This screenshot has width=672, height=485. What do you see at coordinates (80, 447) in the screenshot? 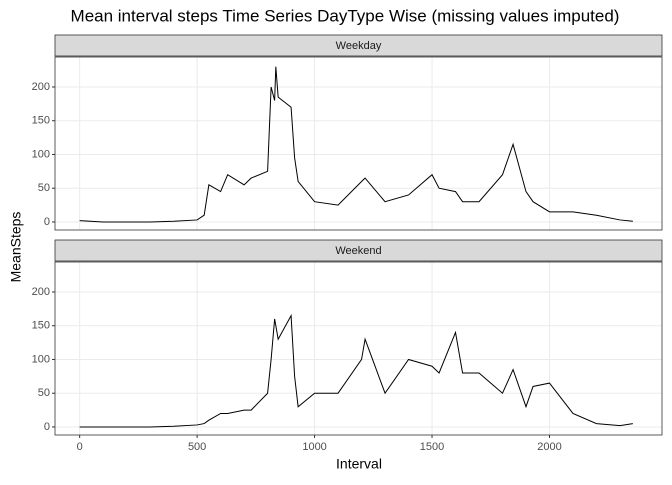
I see `x-tick-label: 0` at bounding box center [80, 447].